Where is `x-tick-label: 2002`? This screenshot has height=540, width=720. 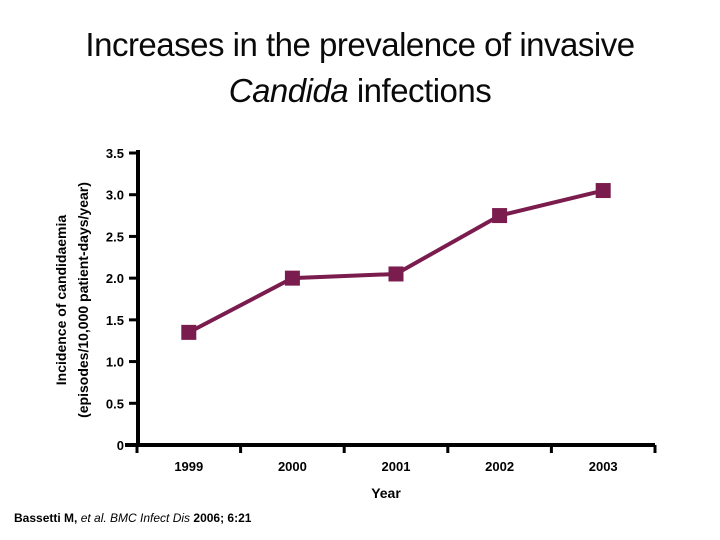
x-tick-label: 2002 is located at coordinates (499, 466).